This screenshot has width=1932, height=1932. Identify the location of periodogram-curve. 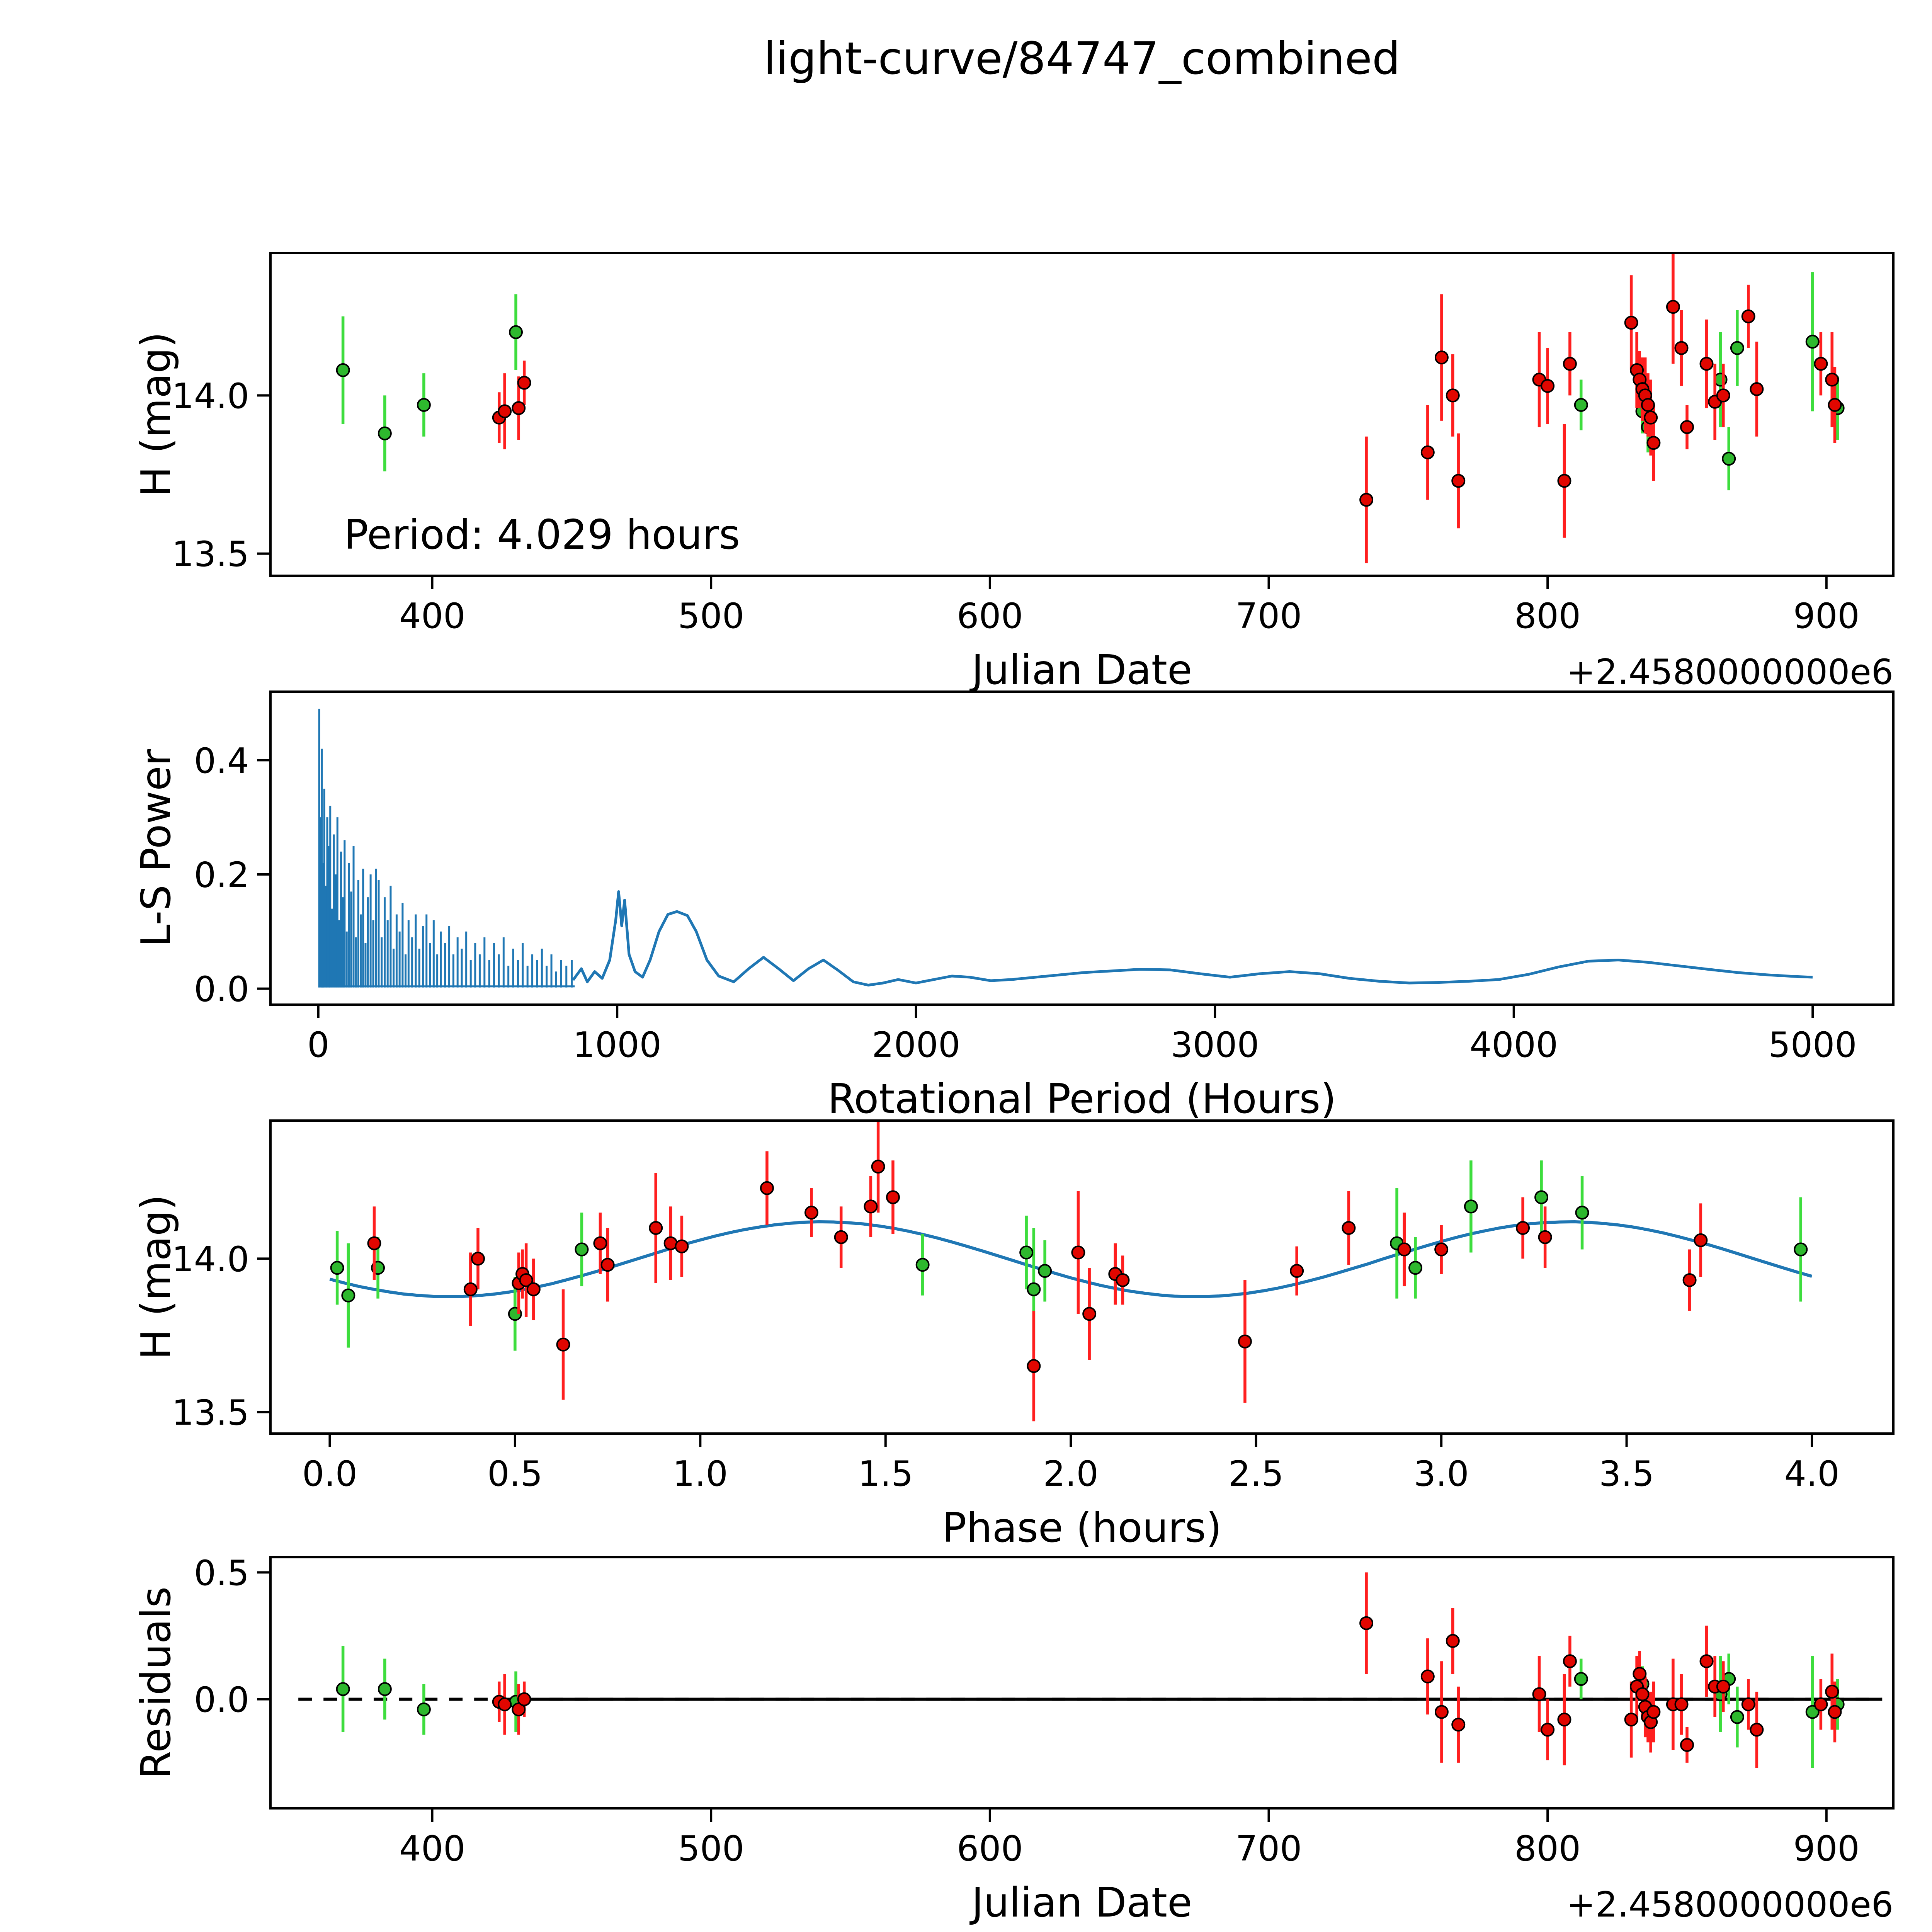
(1192, 938).